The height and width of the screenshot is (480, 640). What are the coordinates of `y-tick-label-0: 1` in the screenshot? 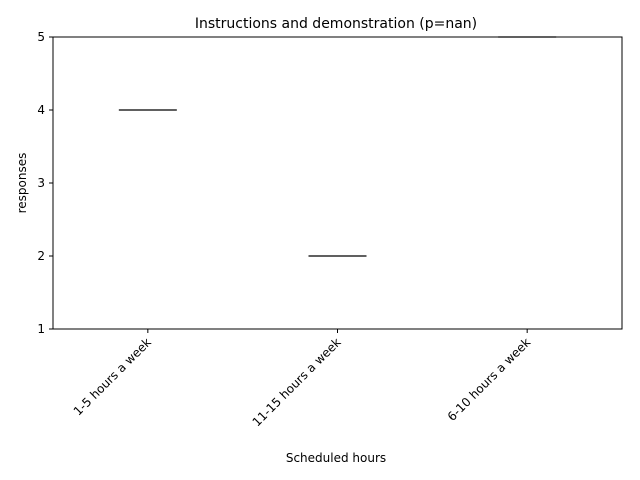 It's located at (41, 329).